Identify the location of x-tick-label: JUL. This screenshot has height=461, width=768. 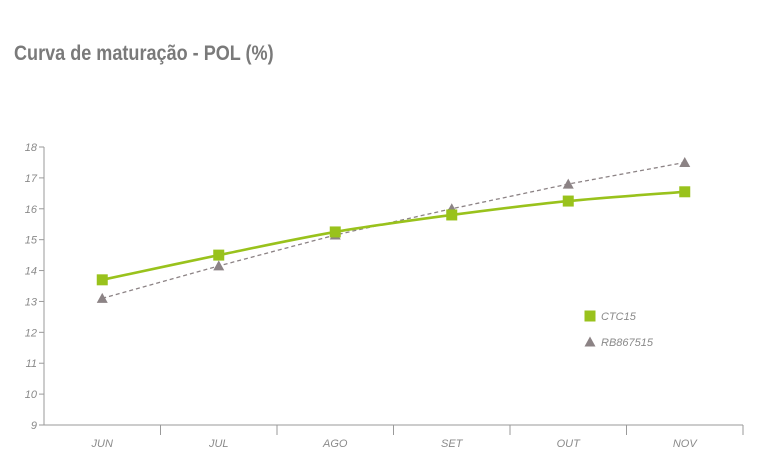
(218, 444).